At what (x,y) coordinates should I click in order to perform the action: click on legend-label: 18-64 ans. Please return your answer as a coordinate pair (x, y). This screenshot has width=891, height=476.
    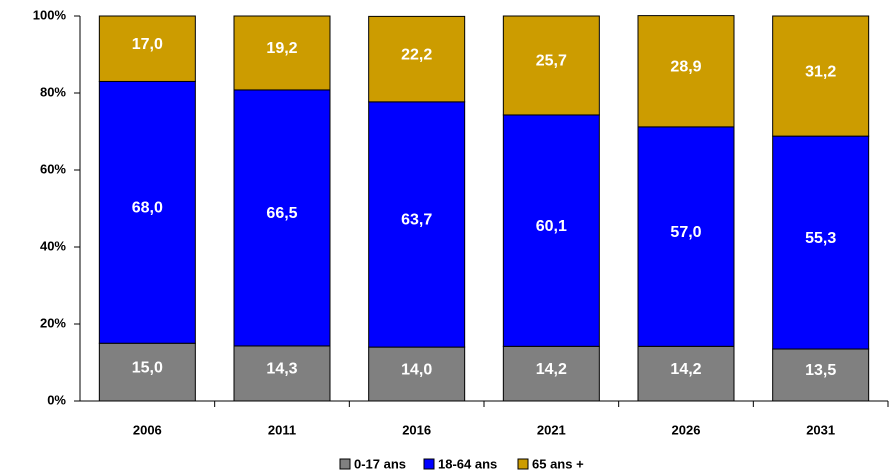
    Looking at the image, I should click on (467, 463).